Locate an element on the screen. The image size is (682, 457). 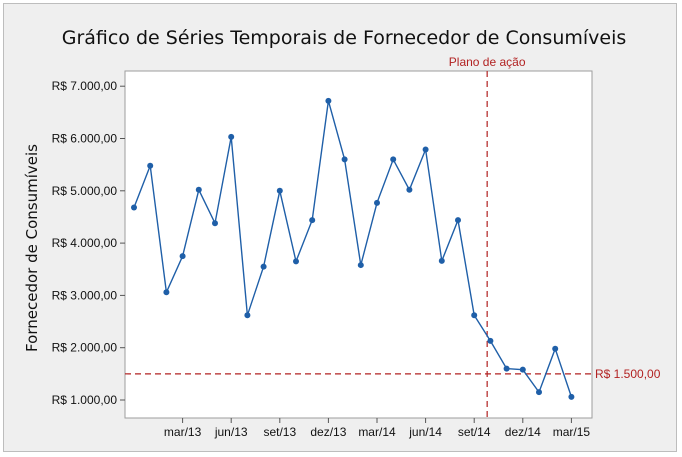
x-tick-label: jun/13 is located at coordinates (231, 432).